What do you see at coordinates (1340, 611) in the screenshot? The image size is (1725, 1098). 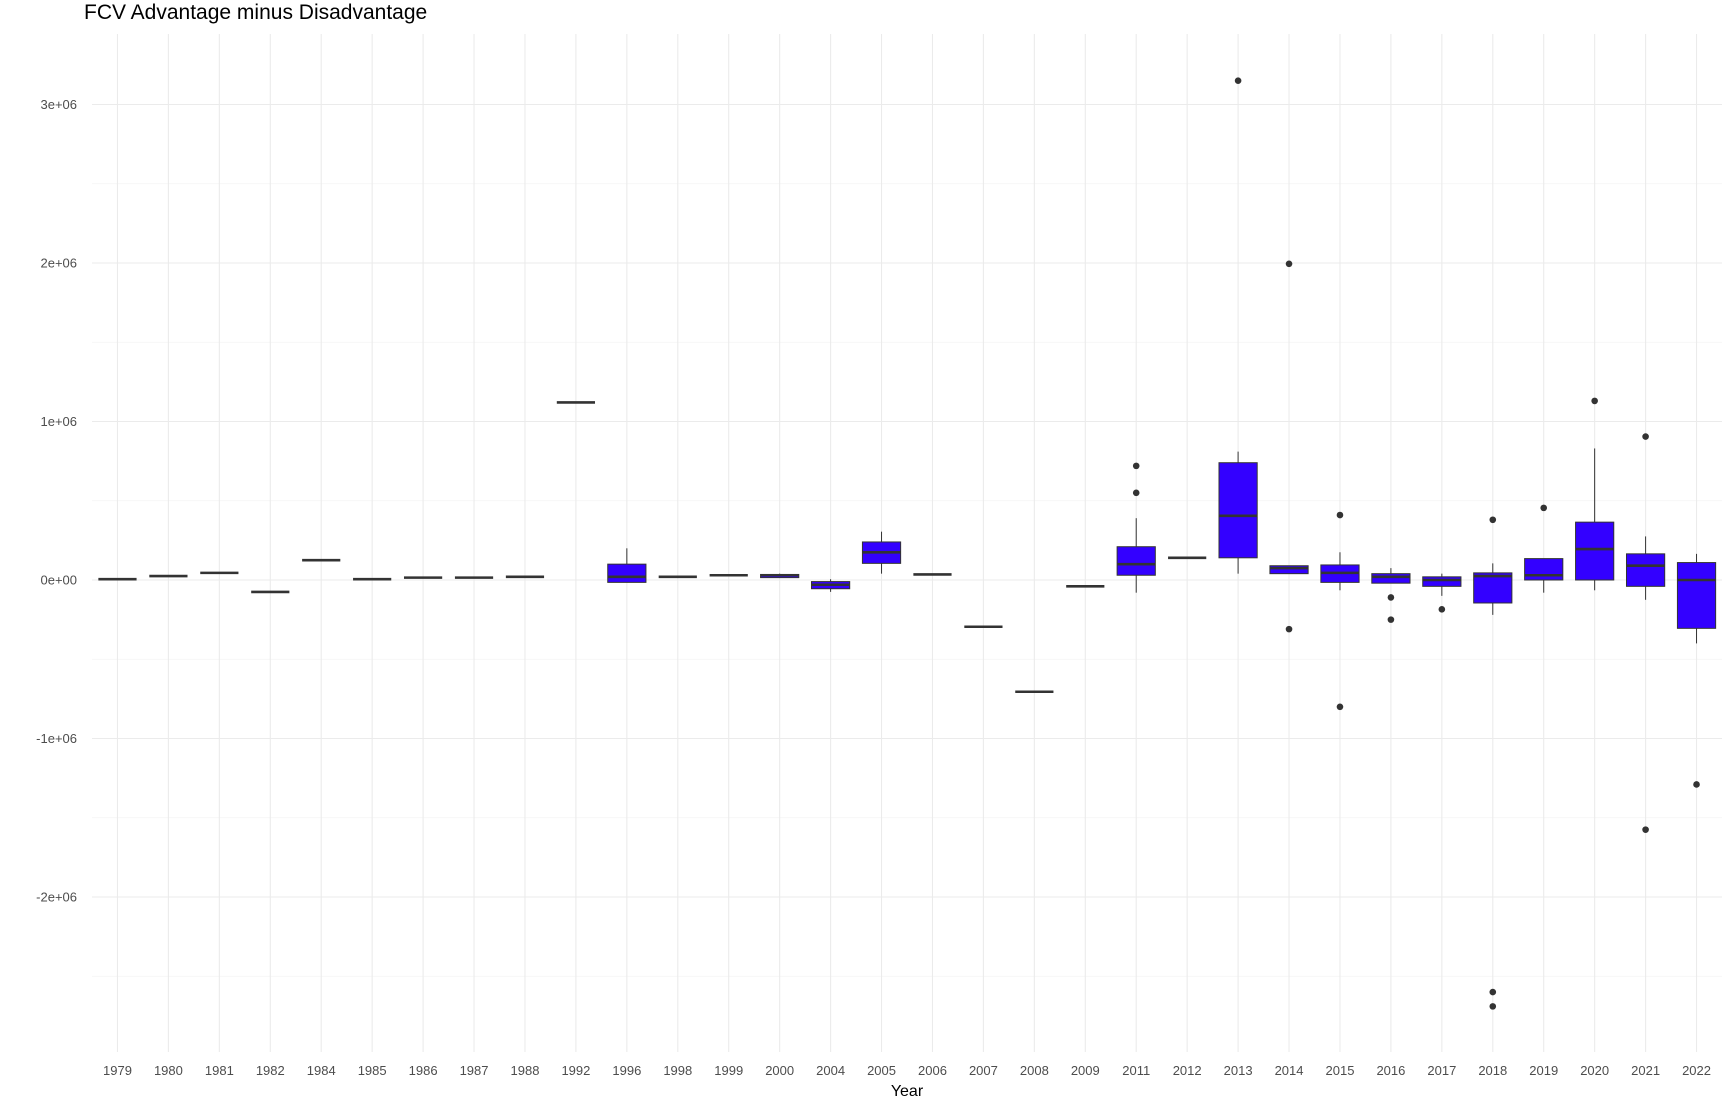 I see `box-2015` at bounding box center [1340, 611].